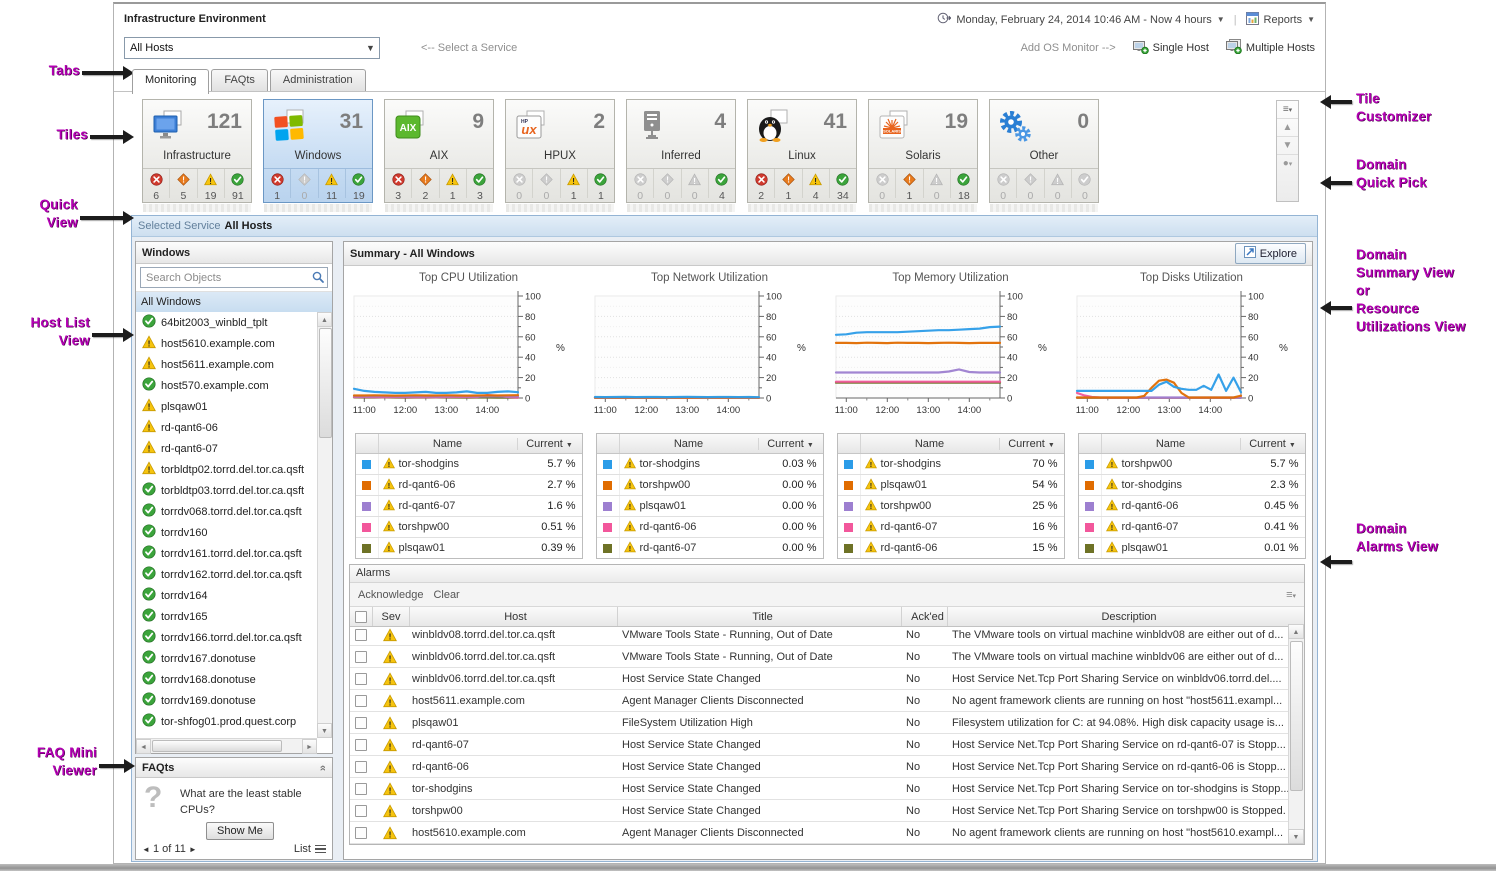 This screenshot has height=872, width=1496. Describe the element at coordinates (226, 574) in the screenshot. I see `host-list-item: torrdv162.torrd.del.tor.ca.qsft` at that location.